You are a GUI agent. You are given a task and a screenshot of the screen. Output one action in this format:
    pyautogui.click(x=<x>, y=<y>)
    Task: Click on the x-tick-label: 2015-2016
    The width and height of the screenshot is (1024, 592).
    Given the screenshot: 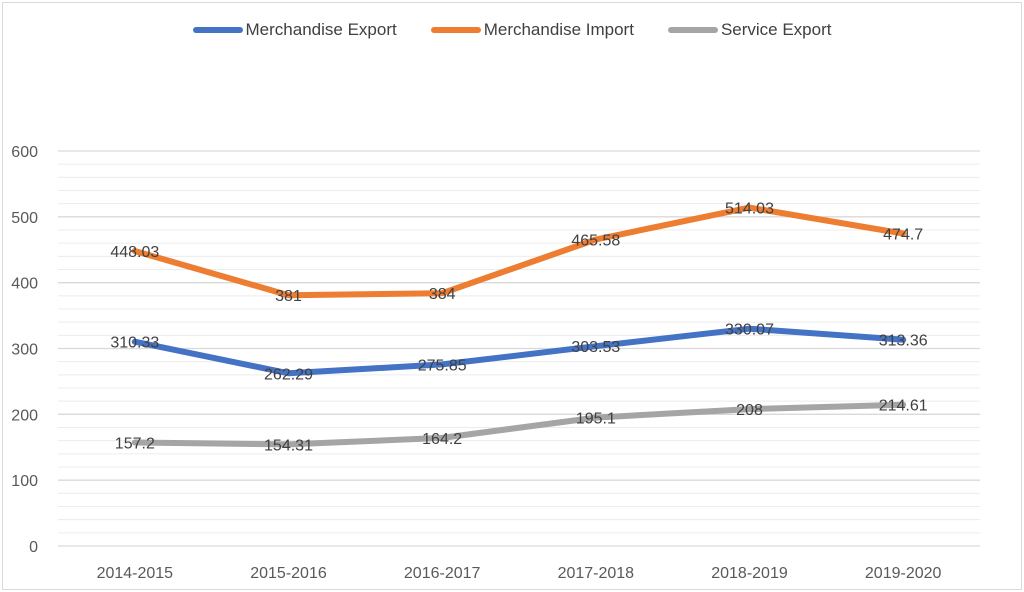 What is the action you would take?
    pyautogui.click(x=288, y=573)
    